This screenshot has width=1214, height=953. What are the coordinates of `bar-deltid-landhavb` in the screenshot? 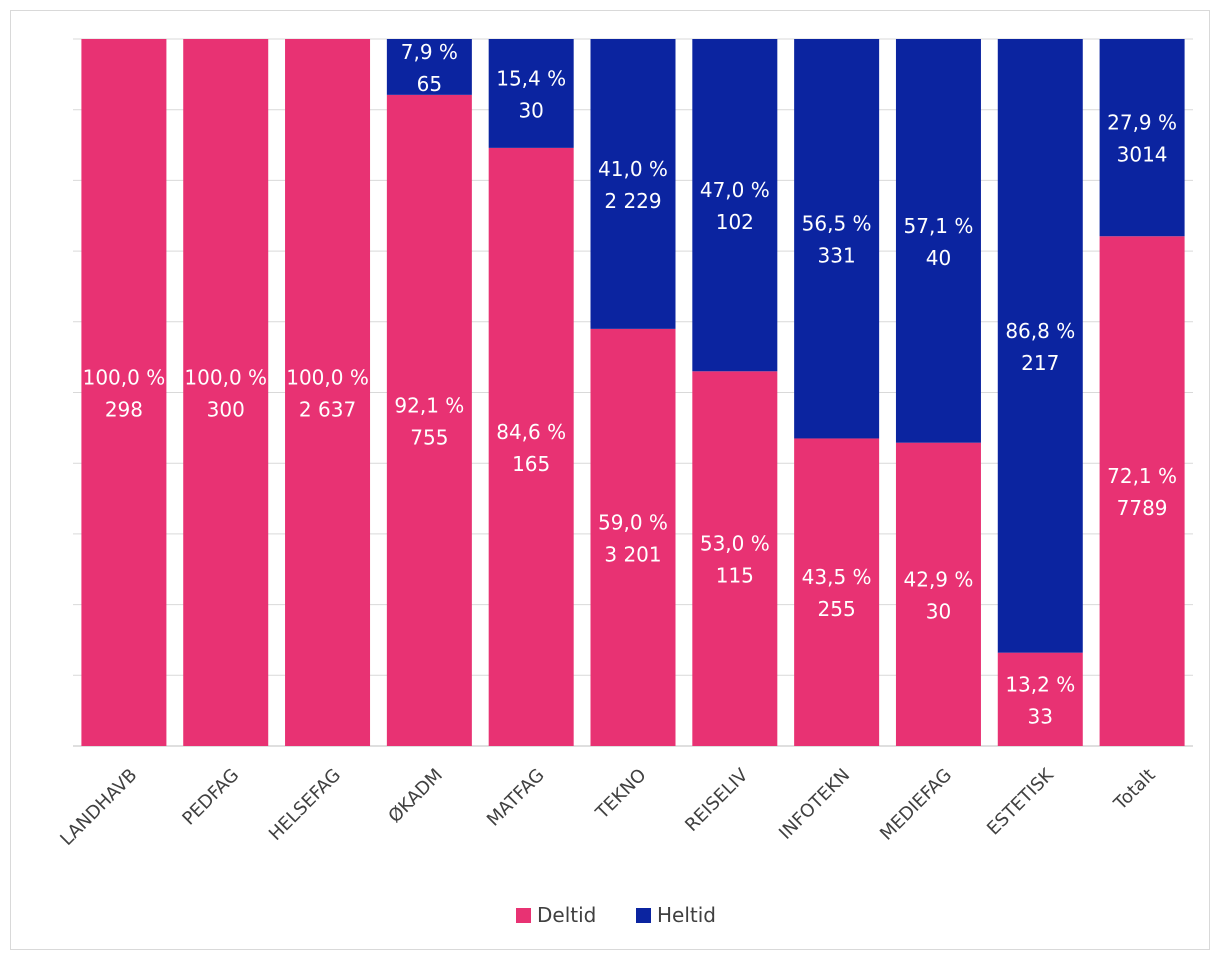 It's located at (124, 392).